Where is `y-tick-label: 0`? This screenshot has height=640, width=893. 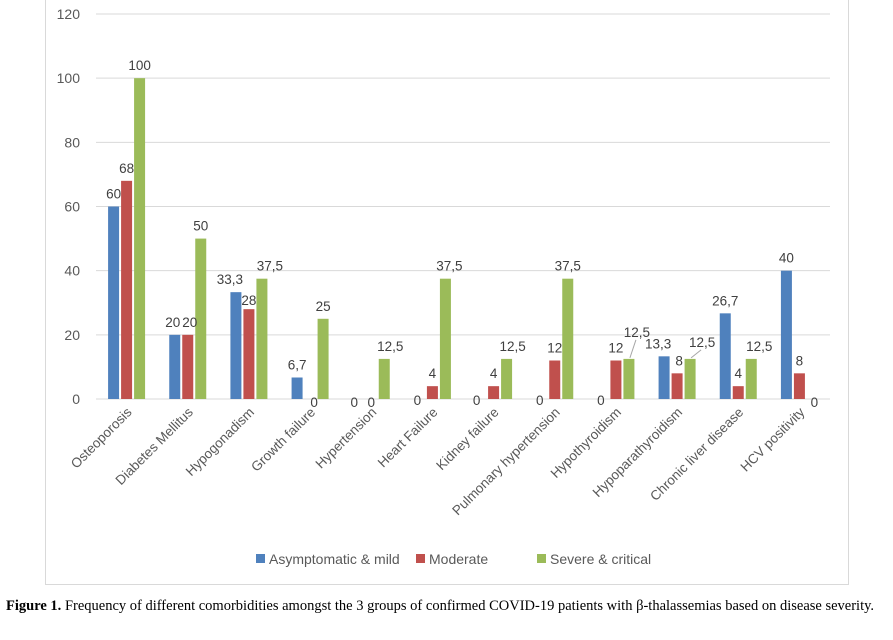 y-tick-label: 0 is located at coordinates (76, 399).